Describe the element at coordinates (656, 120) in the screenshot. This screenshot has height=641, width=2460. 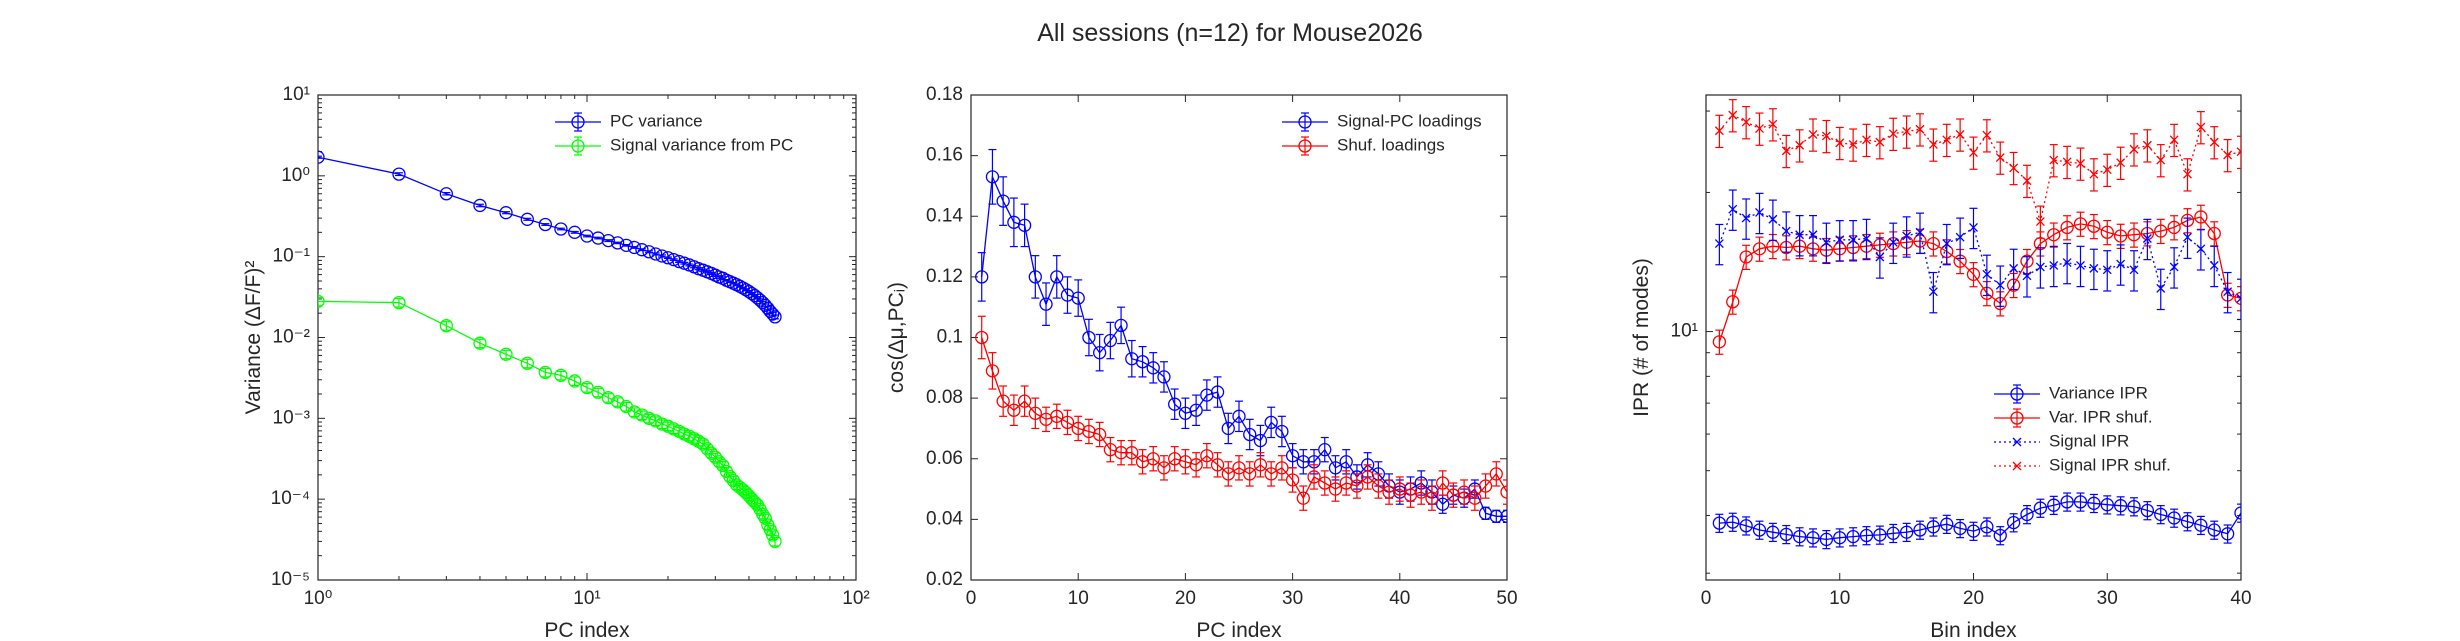
I see `legend-label: PC variance` at that location.